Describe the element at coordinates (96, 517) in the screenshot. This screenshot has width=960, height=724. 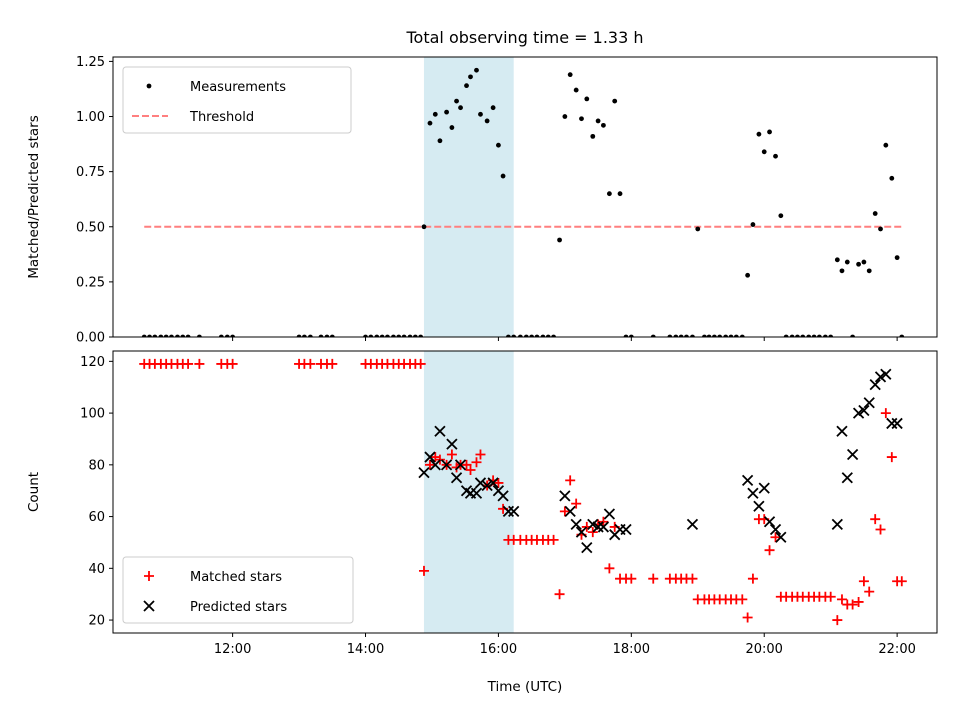
I see `y-tick-label: 60` at that location.